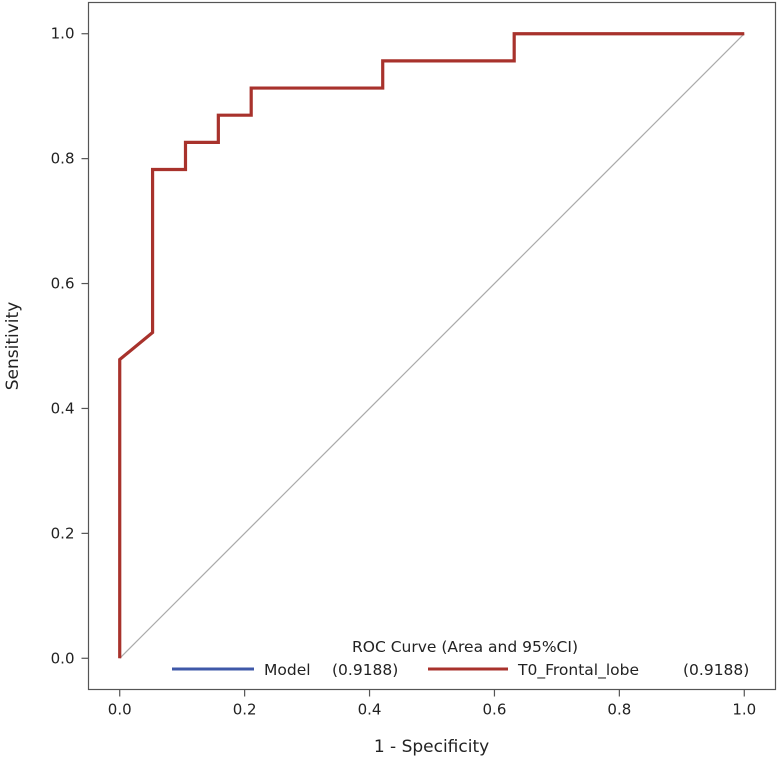 The height and width of the screenshot is (763, 779). What do you see at coordinates (744, 710) in the screenshot?
I see `x-tick-label: 1.0` at bounding box center [744, 710].